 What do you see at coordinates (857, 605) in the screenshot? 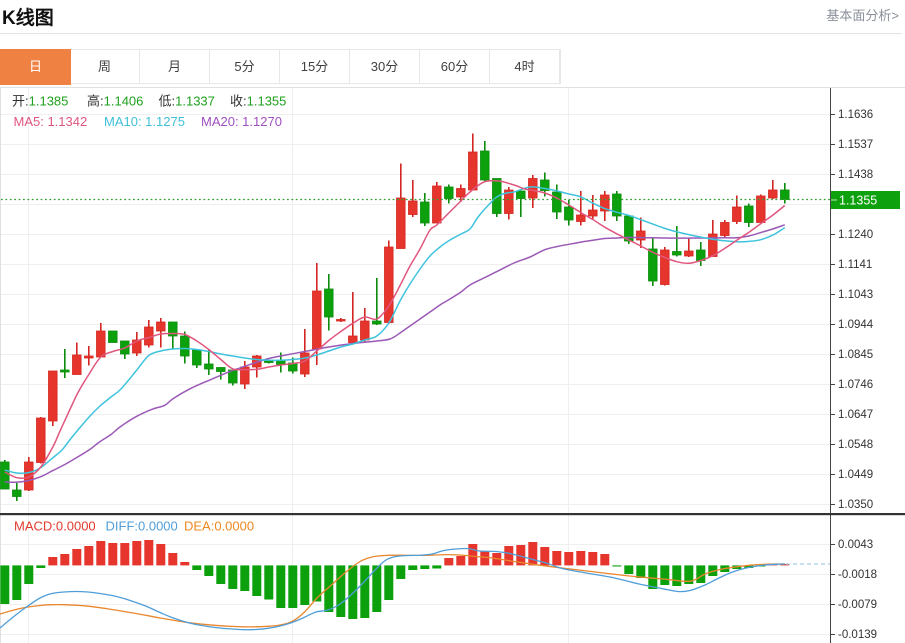
I see `svg-text: -0.0079` at bounding box center [857, 605].